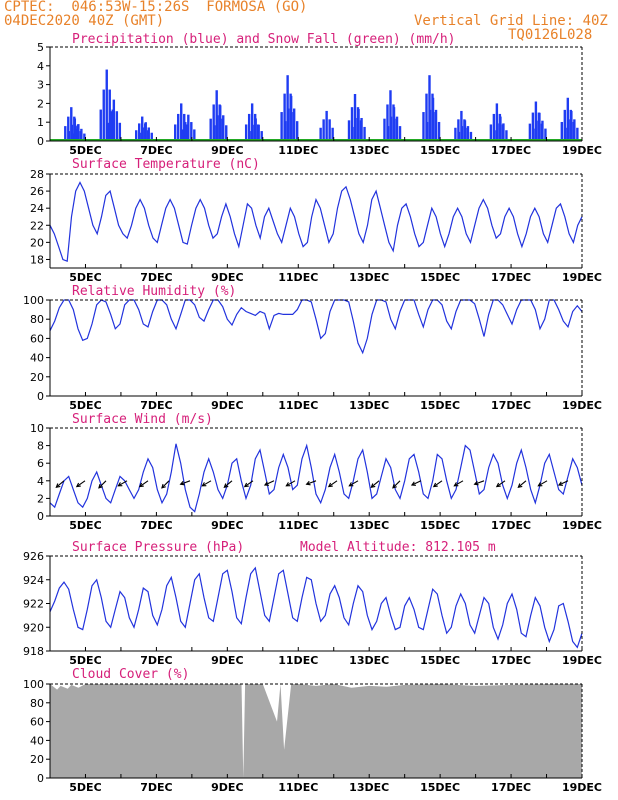  I want to click on x-tick-label: 11DEC, so click(298, 277).